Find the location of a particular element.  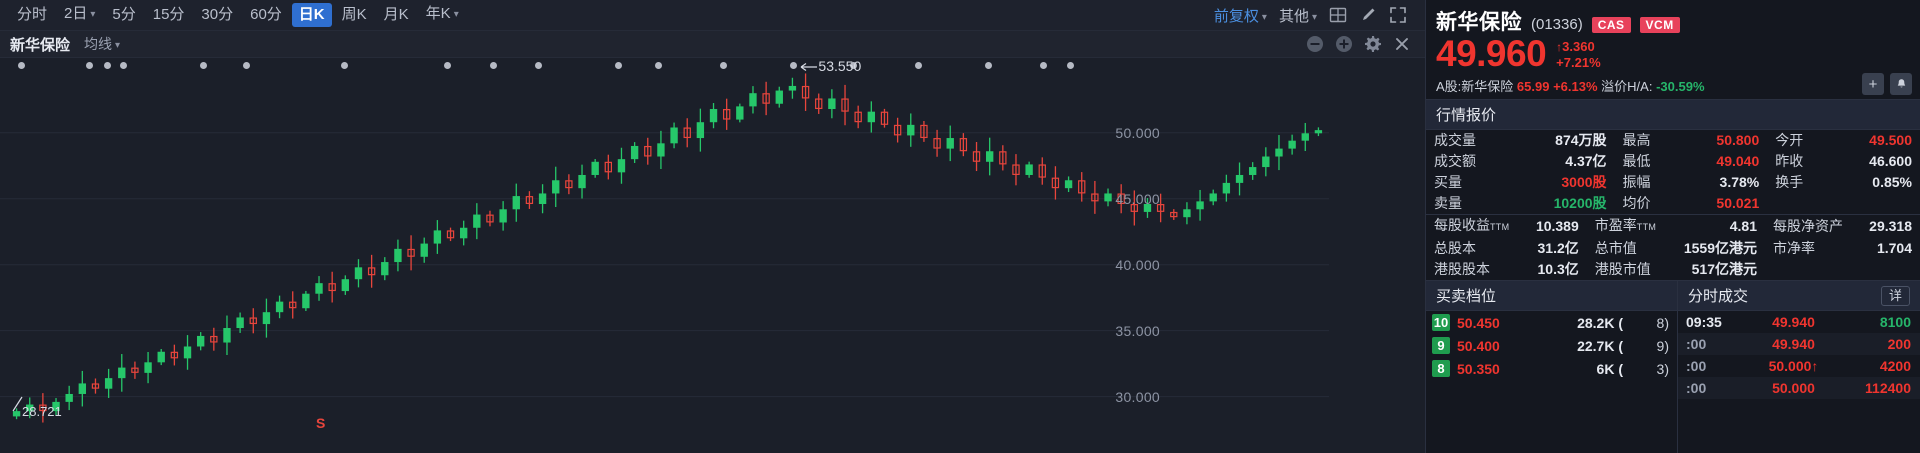

tick-feed-title: 分时成交 详 is located at coordinates (1799, 296).